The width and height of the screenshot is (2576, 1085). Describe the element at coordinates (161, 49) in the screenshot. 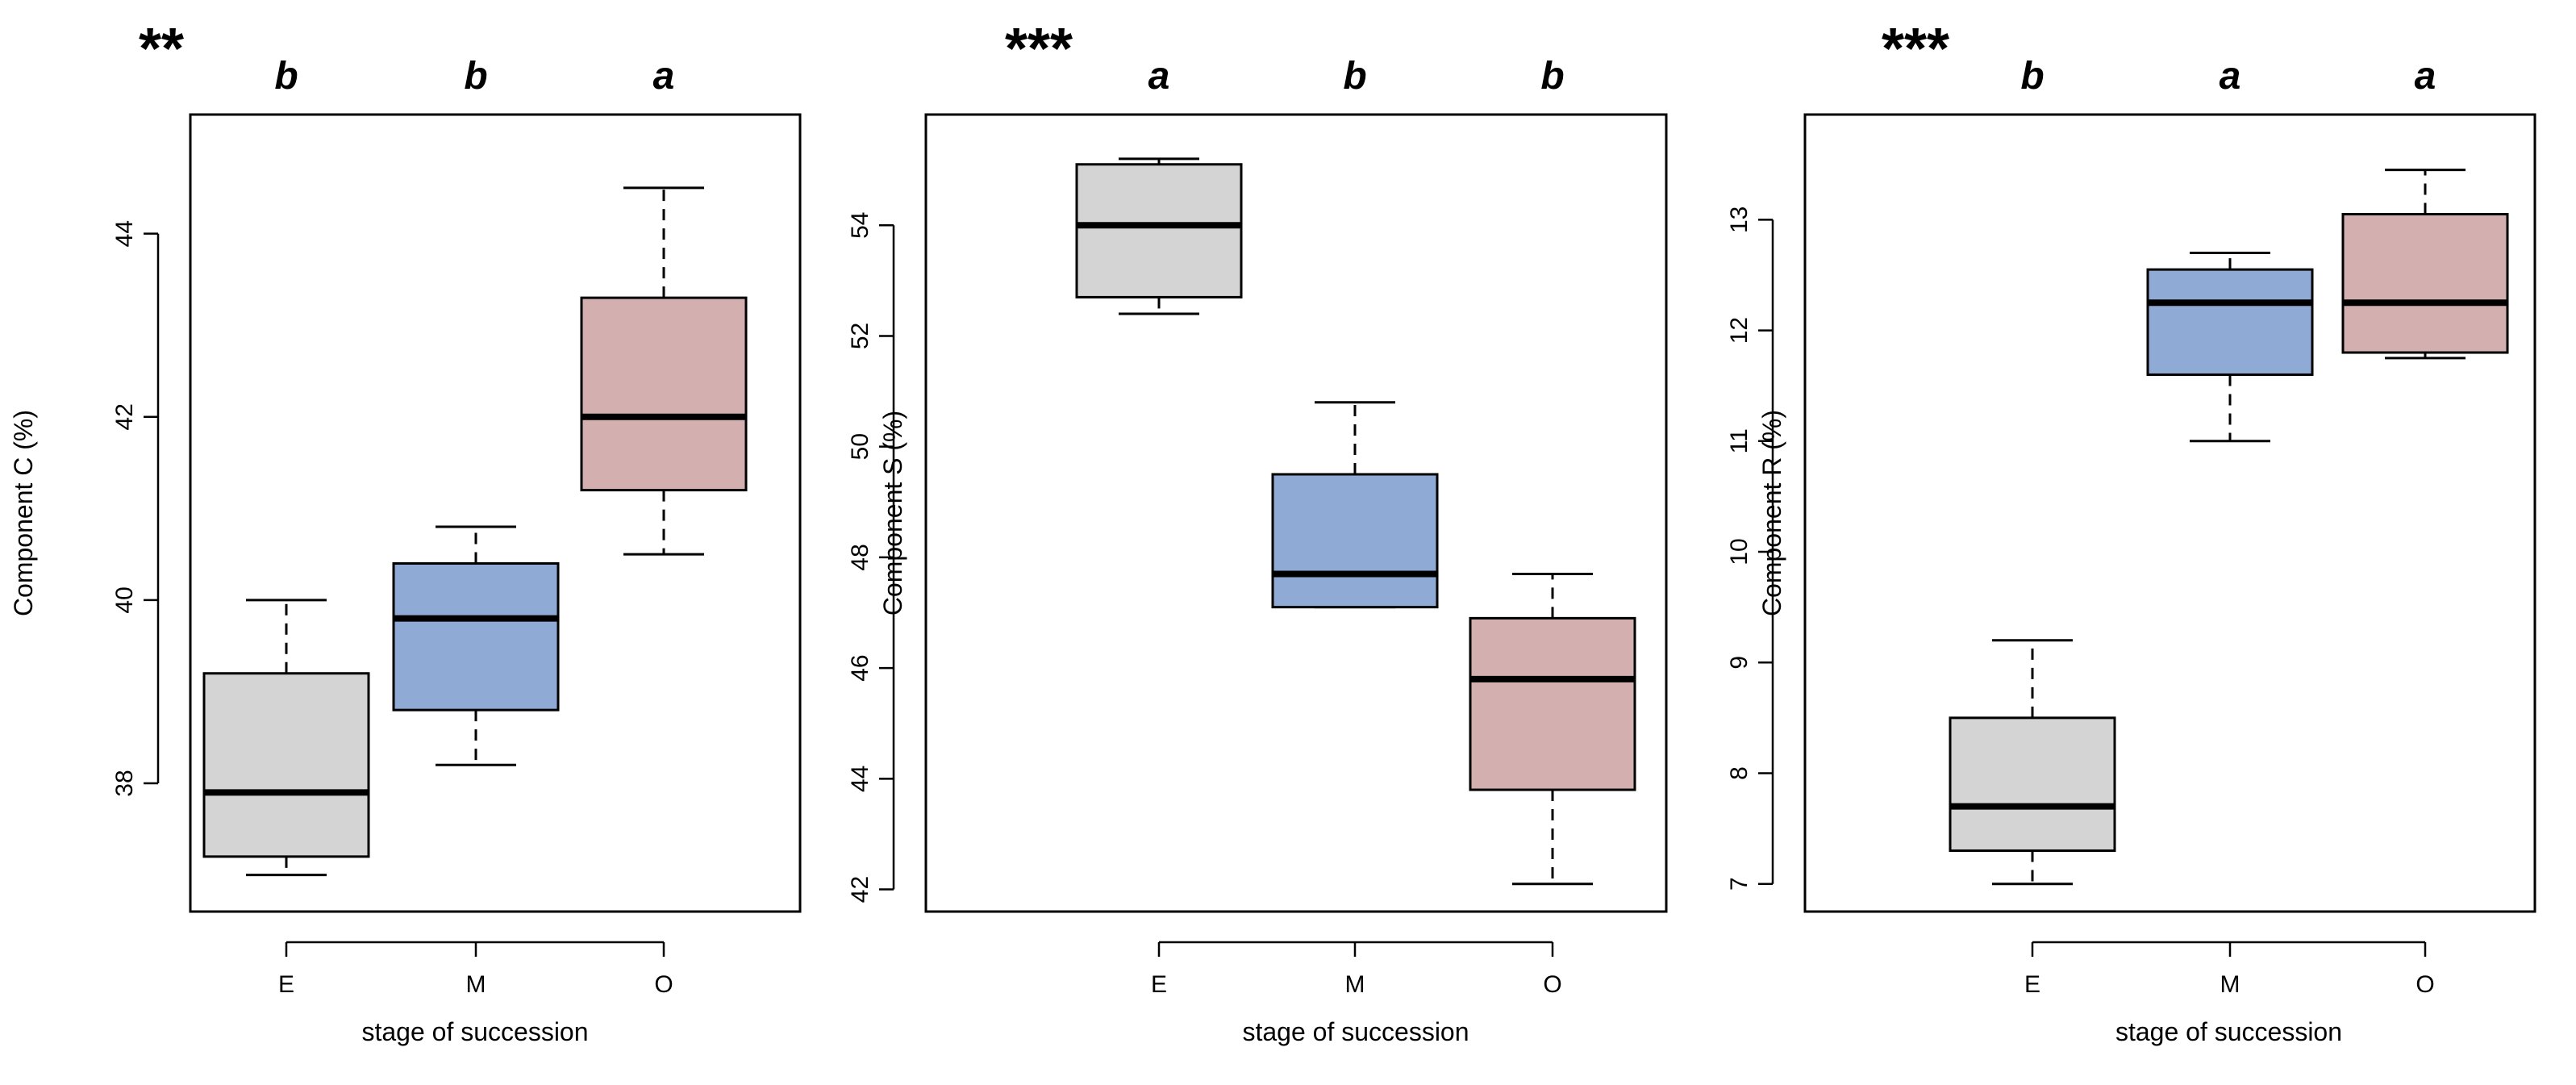

I see `significance-stars: **` at that location.